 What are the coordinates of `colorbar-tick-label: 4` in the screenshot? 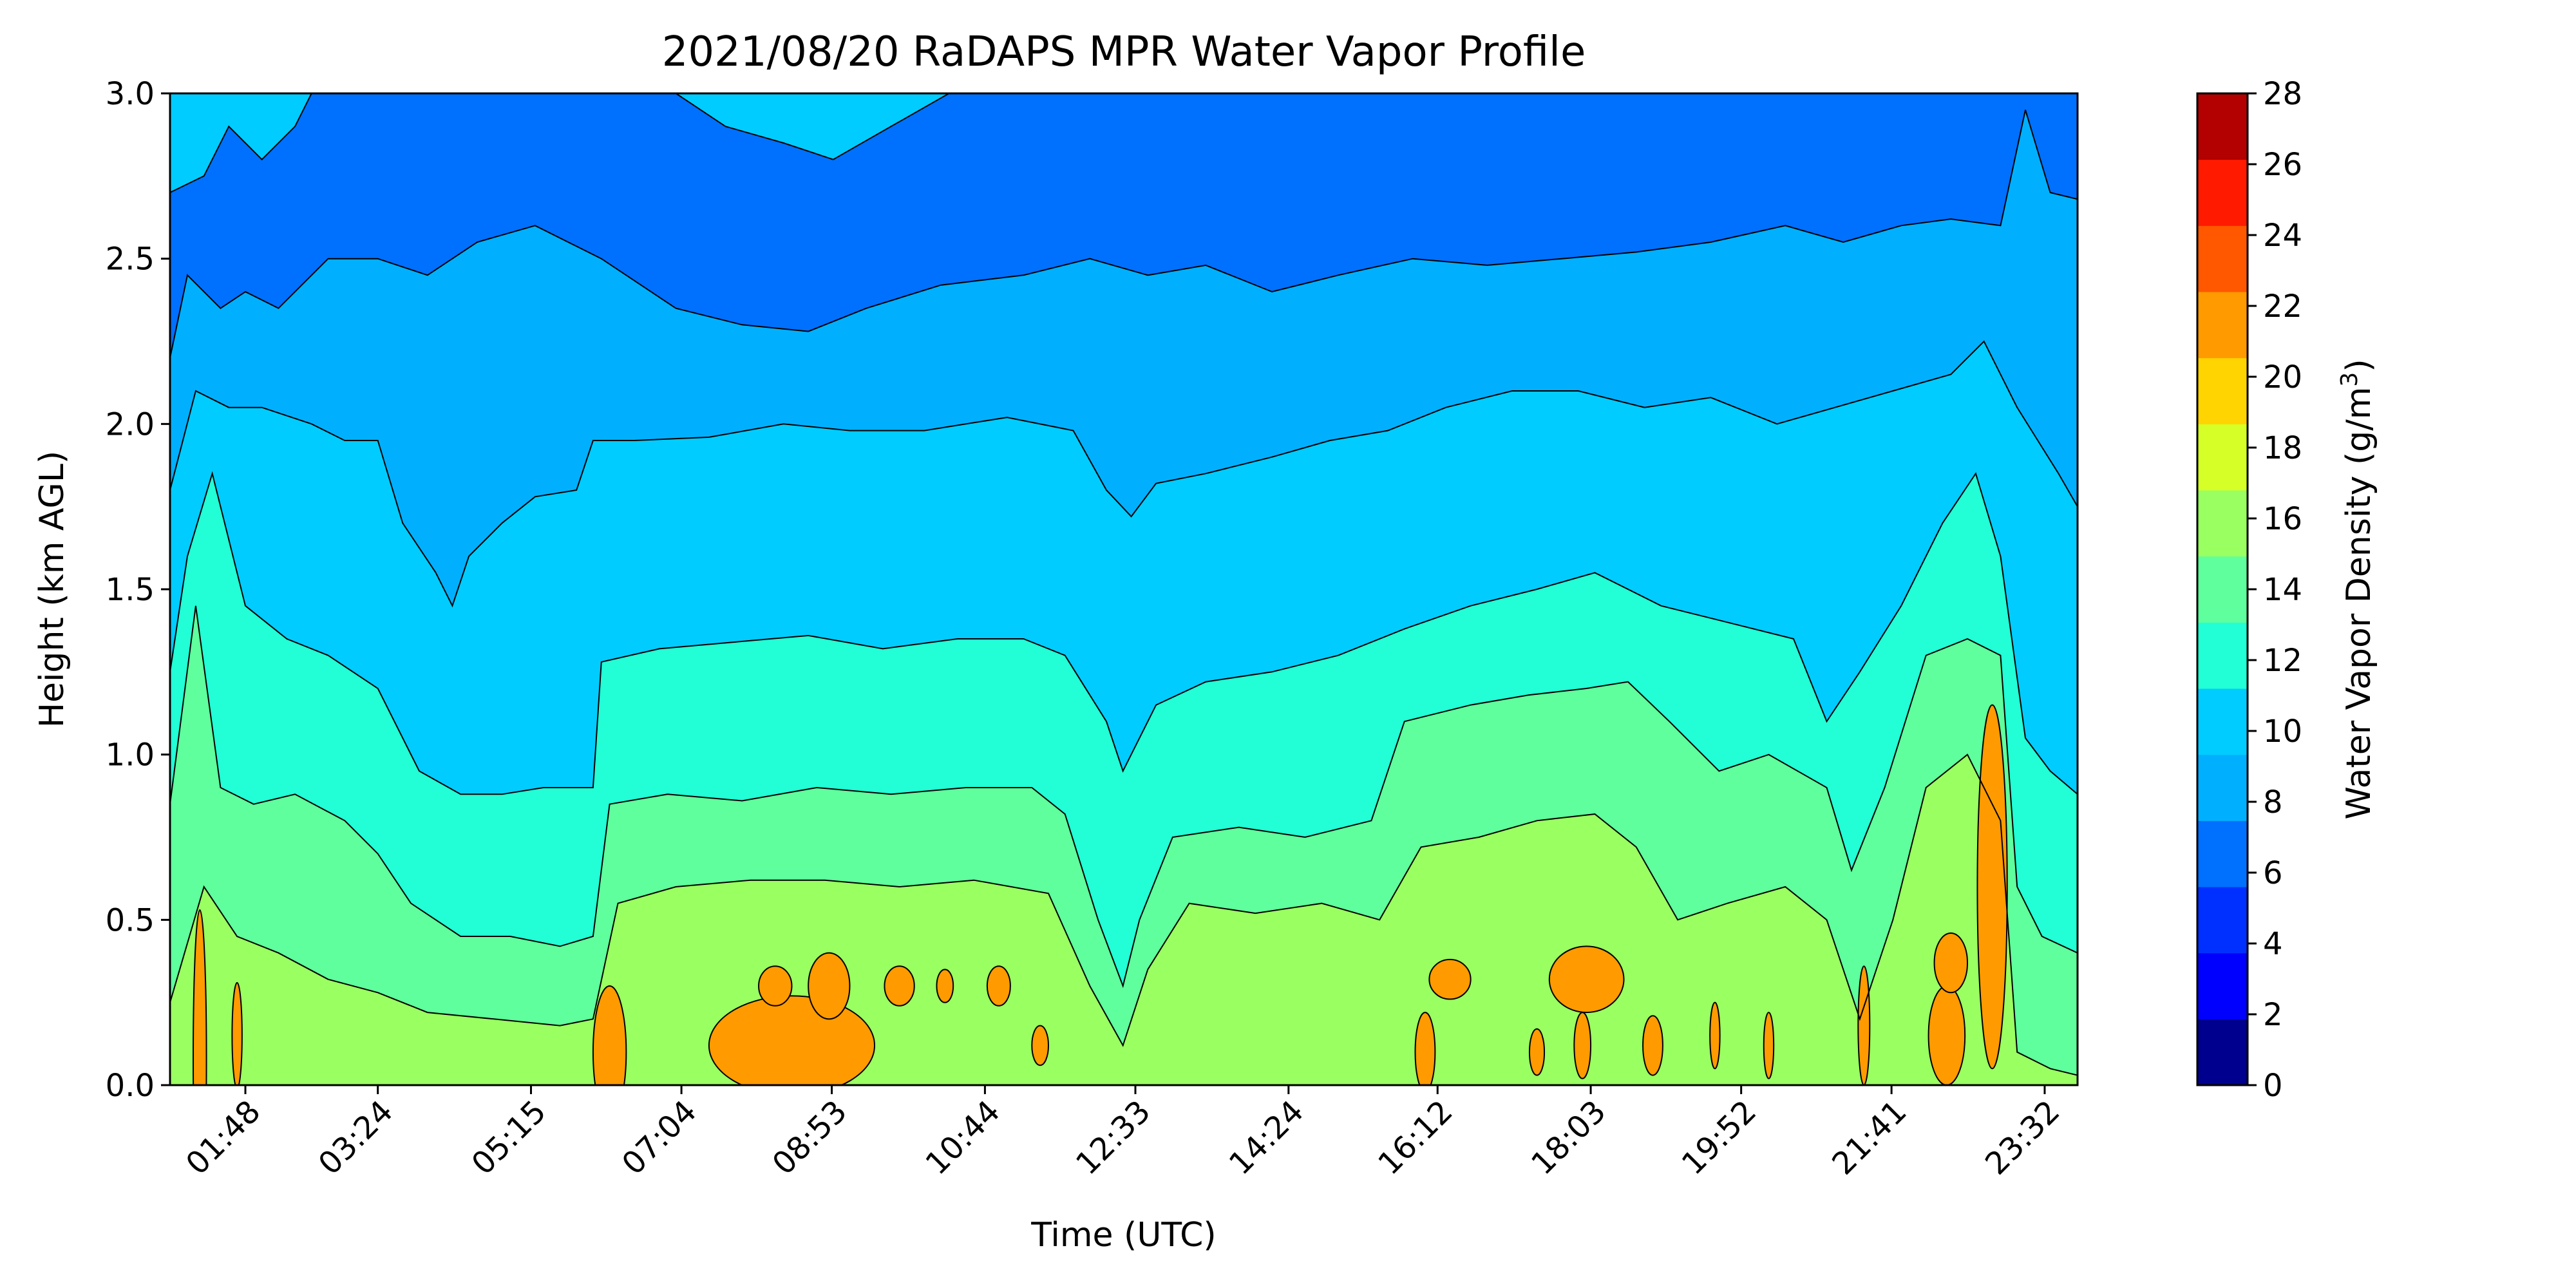 It's located at (2273, 944).